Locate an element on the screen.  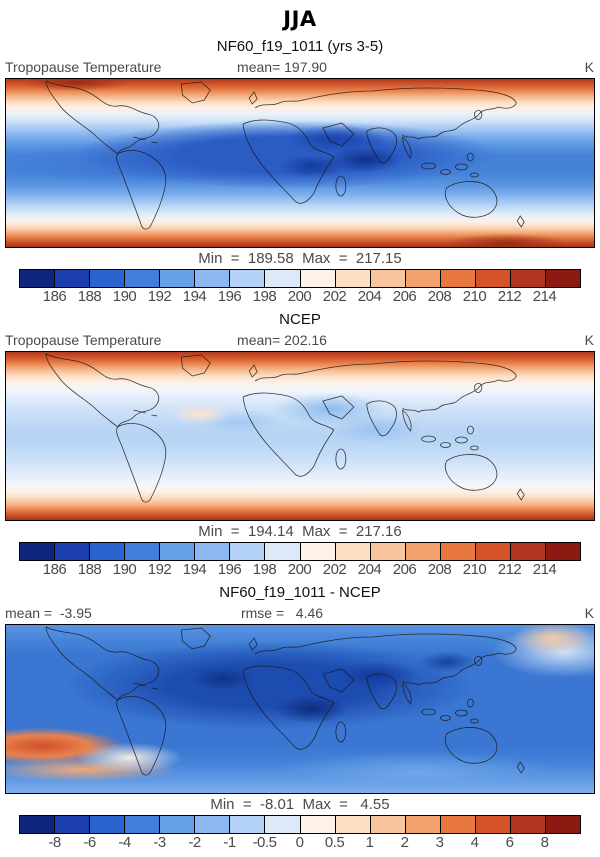
colorbar-tick-label: 190 is located at coordinates (124, 296).